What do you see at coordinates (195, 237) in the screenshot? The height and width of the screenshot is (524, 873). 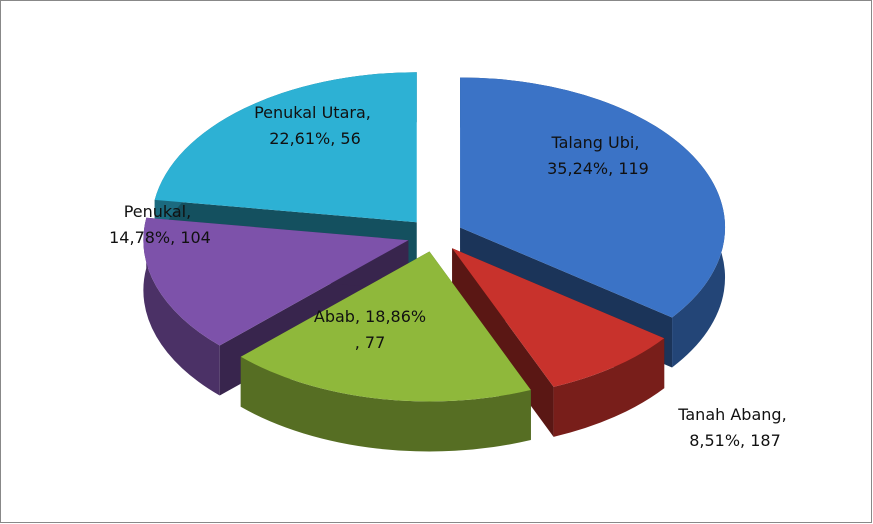 I see `label-count: 104` at bounding box center [195, 237].